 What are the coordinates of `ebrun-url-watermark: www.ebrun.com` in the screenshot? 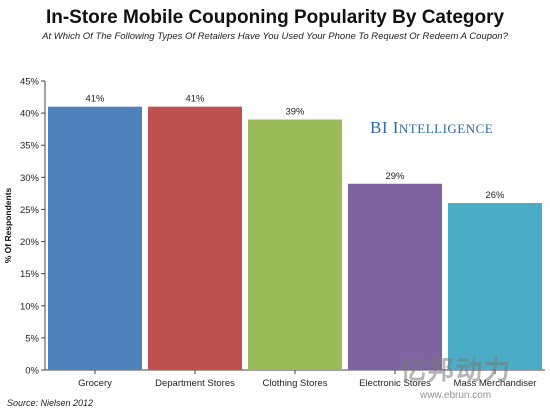 It's located at (456, 395).